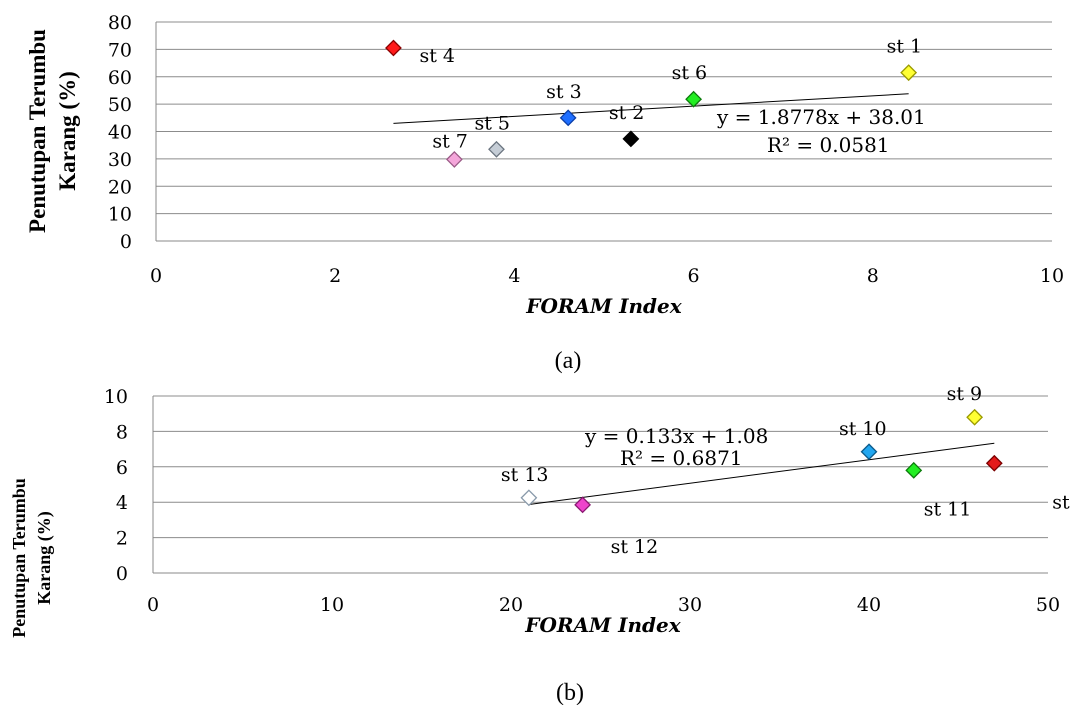 Image resolution: width=1076 pixels, height=705 pixels. Describe the element at coordinates (690, 605) in the screenshot. I see `x-tick-label: 30` at that location.